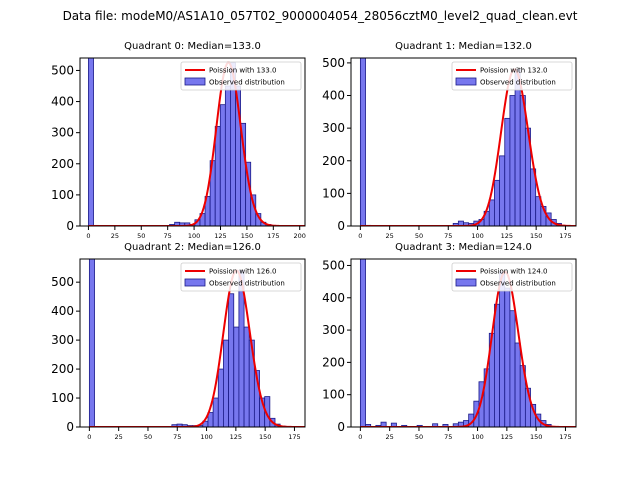 The height and width of the screenshot is (480, 640). I want to click on legend: Poission with 132.0 Observed distribution, so click(512, 76).